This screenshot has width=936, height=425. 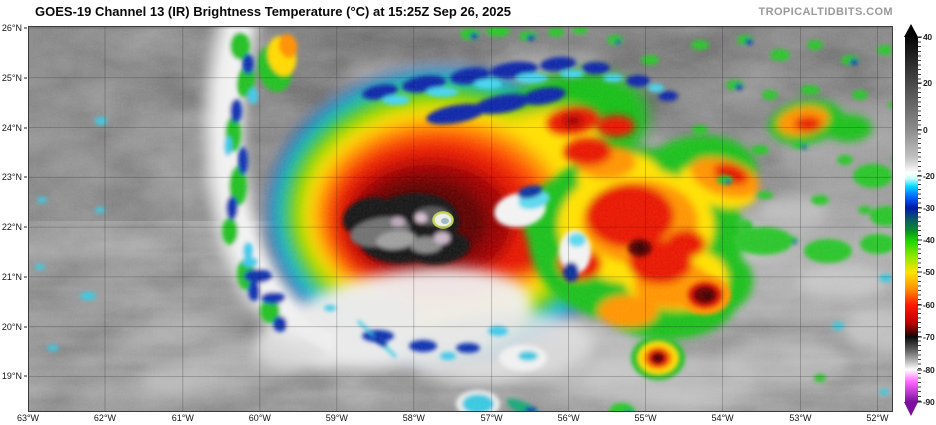 What do you see at coordinates (11, 227) in the screenshot?
I see `lat-label: 22°N` at bounding box center [11, 227].